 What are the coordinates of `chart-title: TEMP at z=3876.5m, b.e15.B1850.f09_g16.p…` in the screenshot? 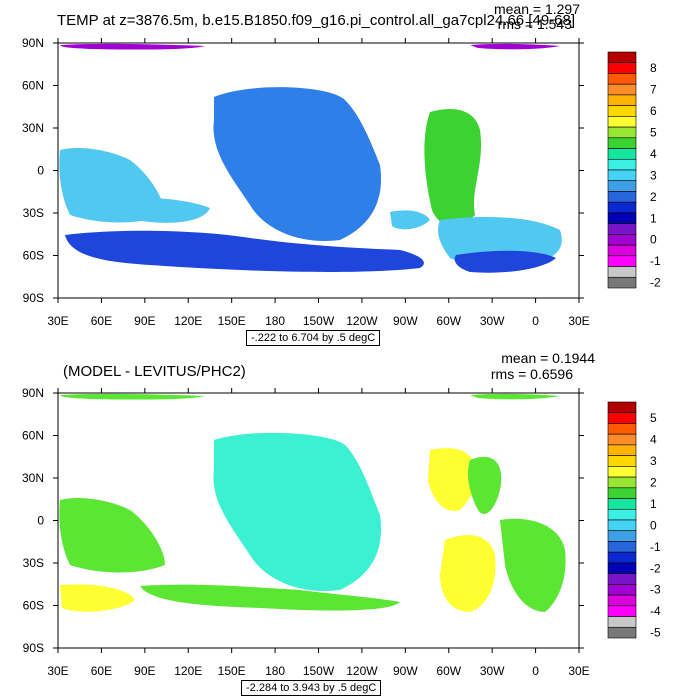 It's located at (316, 20).